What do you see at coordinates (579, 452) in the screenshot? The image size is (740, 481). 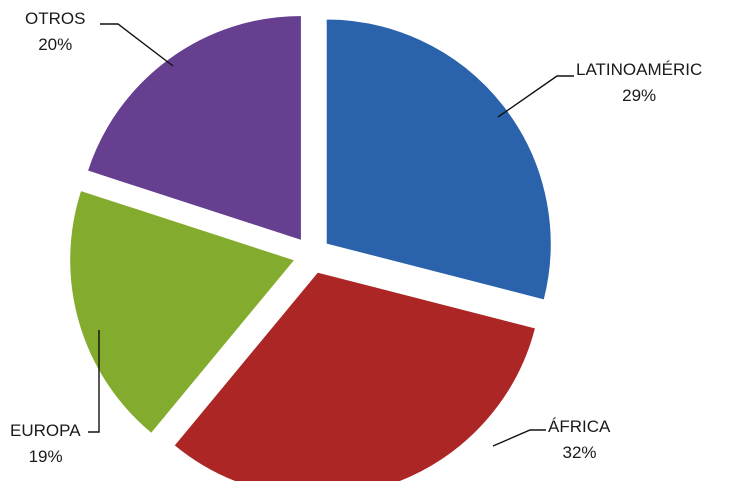 I see `slice-value-africa: 32%` at bounding box center [579, 452].